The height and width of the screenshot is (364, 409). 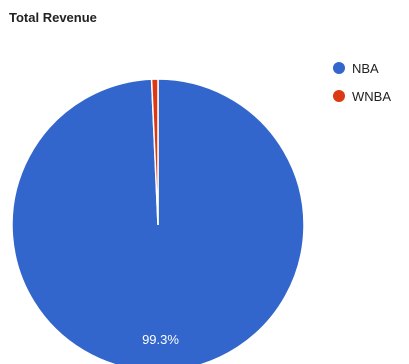 What do you see at coordinates (53, 17) in the screenshot?
I see `chart-title: Total Revenue` at bounding box center [53, 17].